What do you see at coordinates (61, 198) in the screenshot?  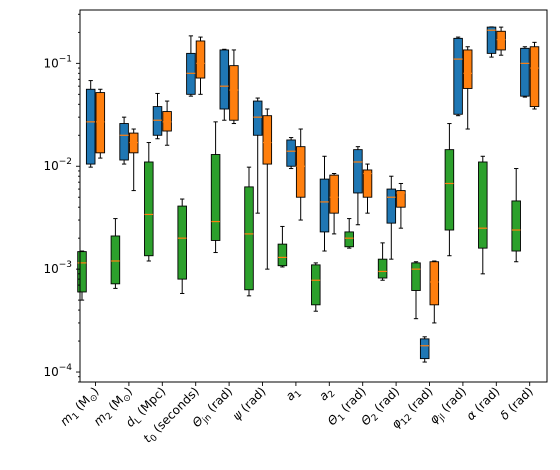 I see `y-axis-ticks: 10⁻⁴ 10⁻³ 10⁻² 10⁻¹` at bounding box center [61, 198].